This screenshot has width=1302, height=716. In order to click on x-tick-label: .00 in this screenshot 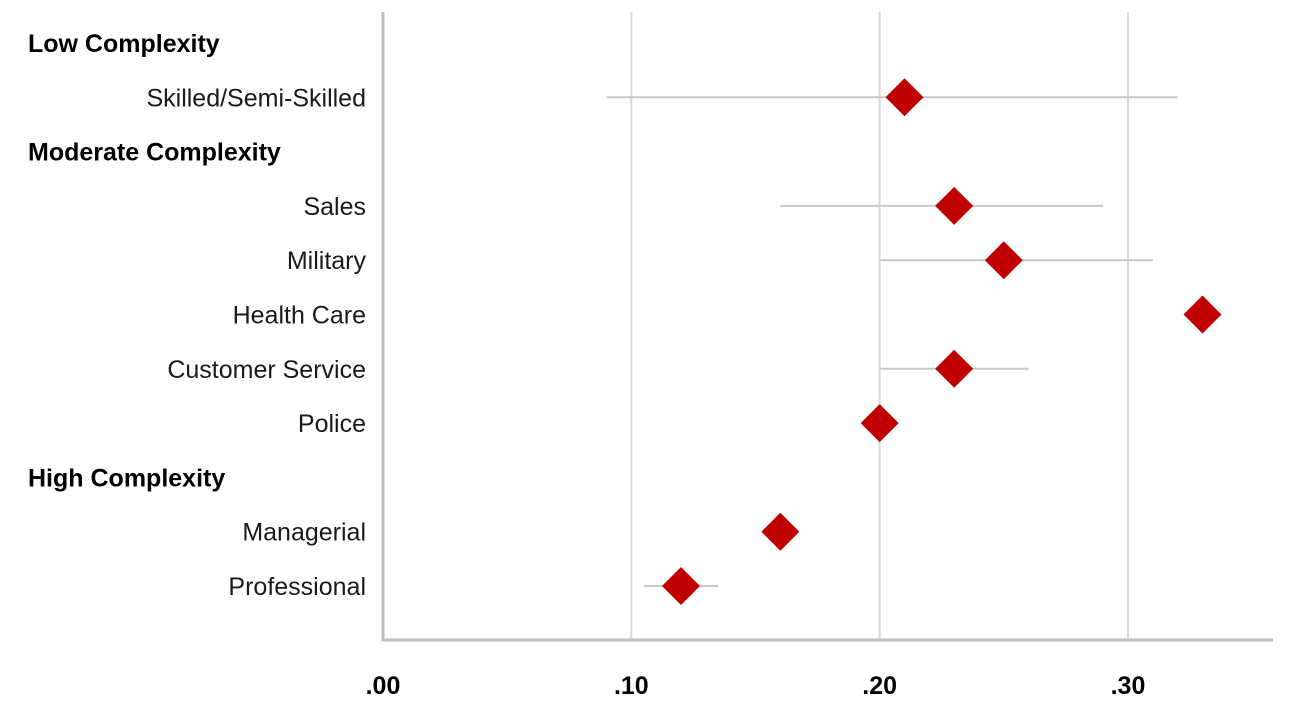, I will do `click(383, 686)`.